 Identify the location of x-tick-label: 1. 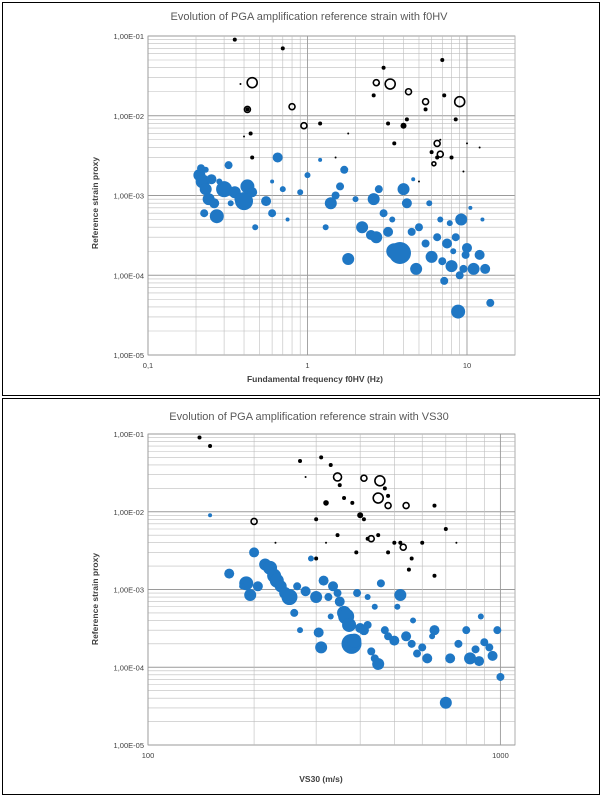
(307, 365).